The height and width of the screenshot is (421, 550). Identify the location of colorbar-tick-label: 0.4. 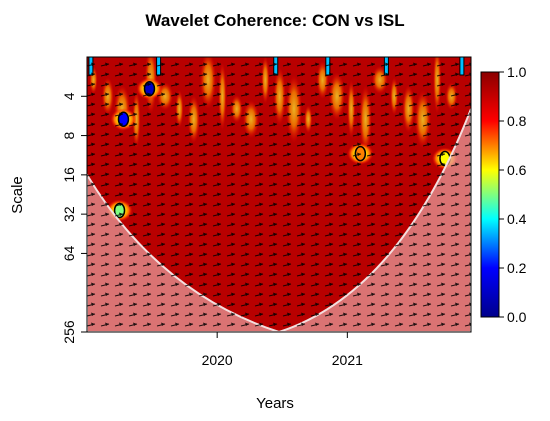
(517, 219).